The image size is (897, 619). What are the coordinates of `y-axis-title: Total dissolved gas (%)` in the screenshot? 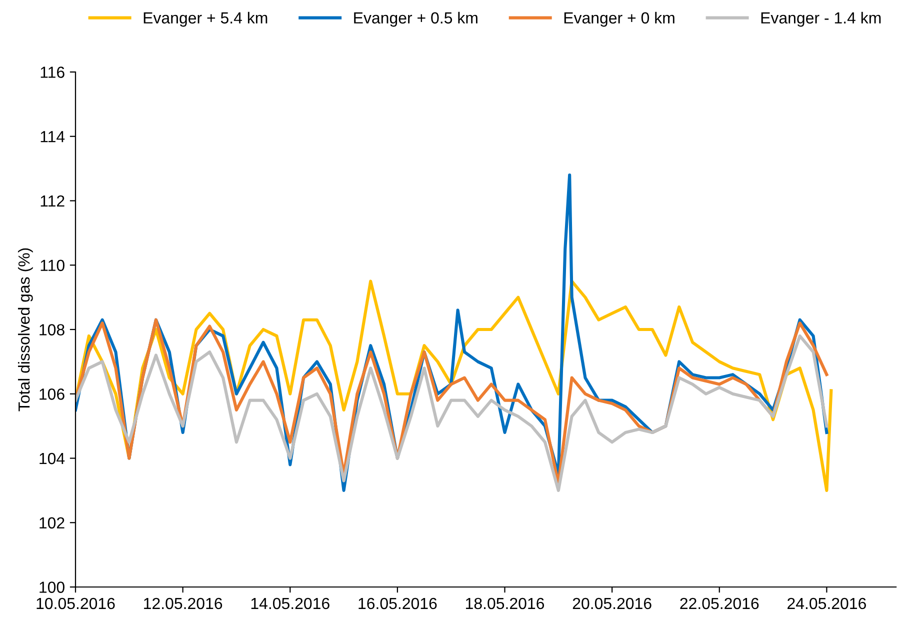 It's located at (25, 330).